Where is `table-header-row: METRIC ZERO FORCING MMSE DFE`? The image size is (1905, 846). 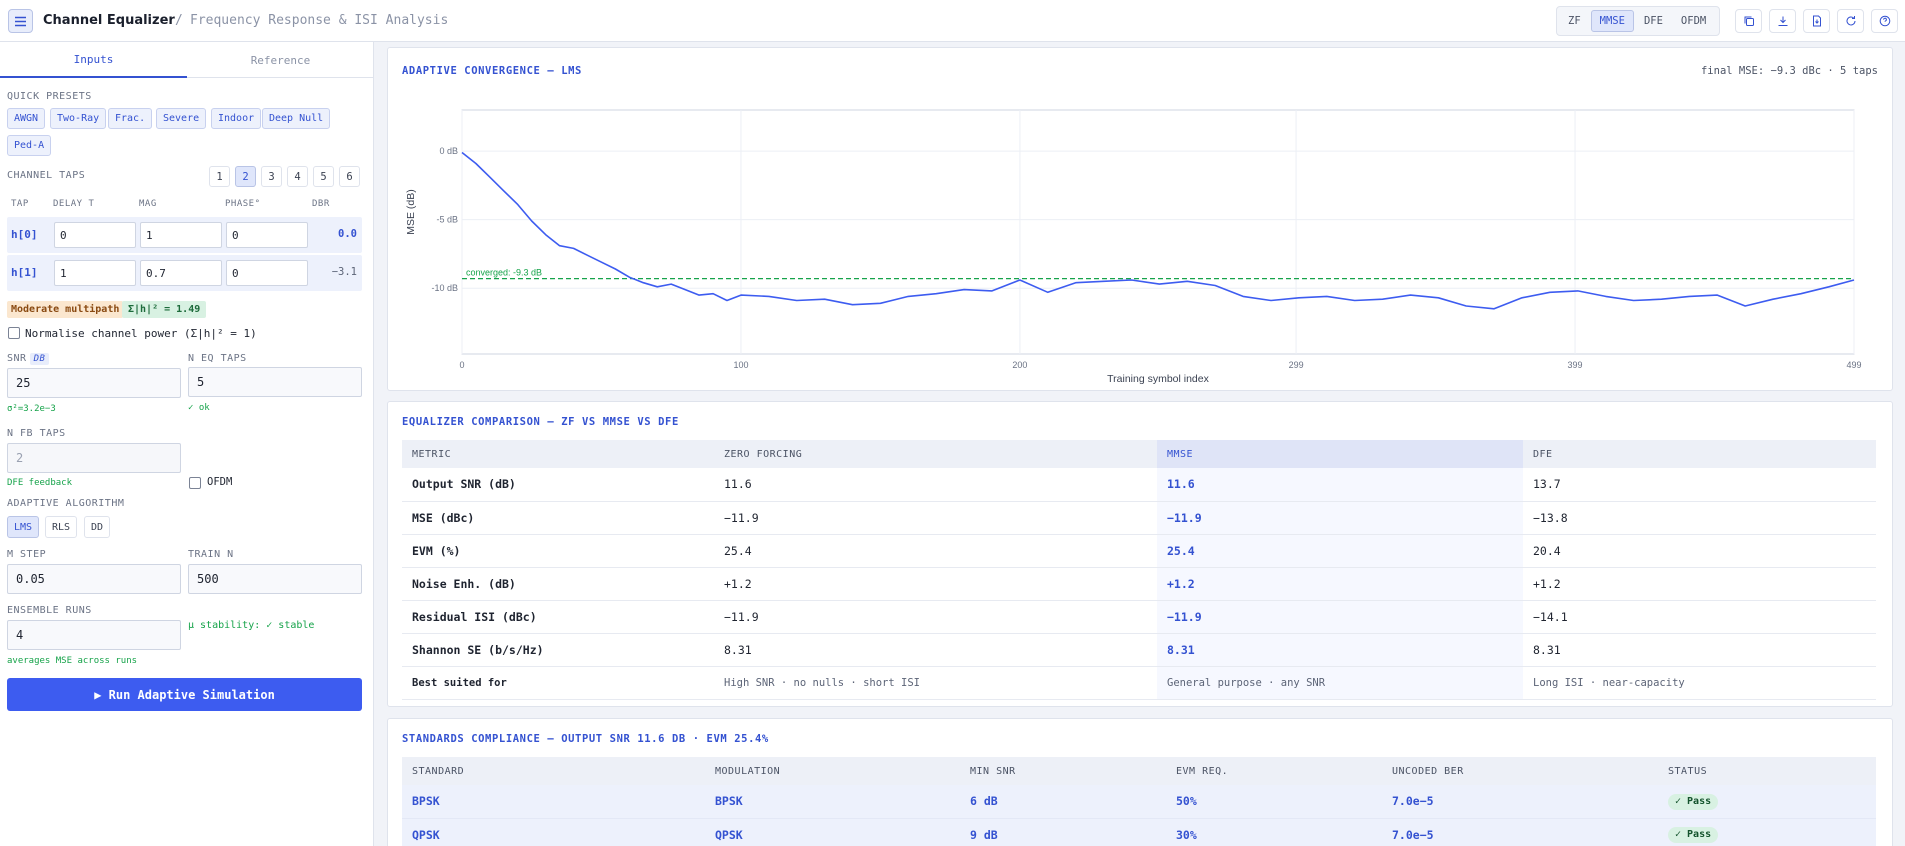 table-header-row: METRIC ZERO FORCING MMSE DFE is located at coordinates (1139, 454).